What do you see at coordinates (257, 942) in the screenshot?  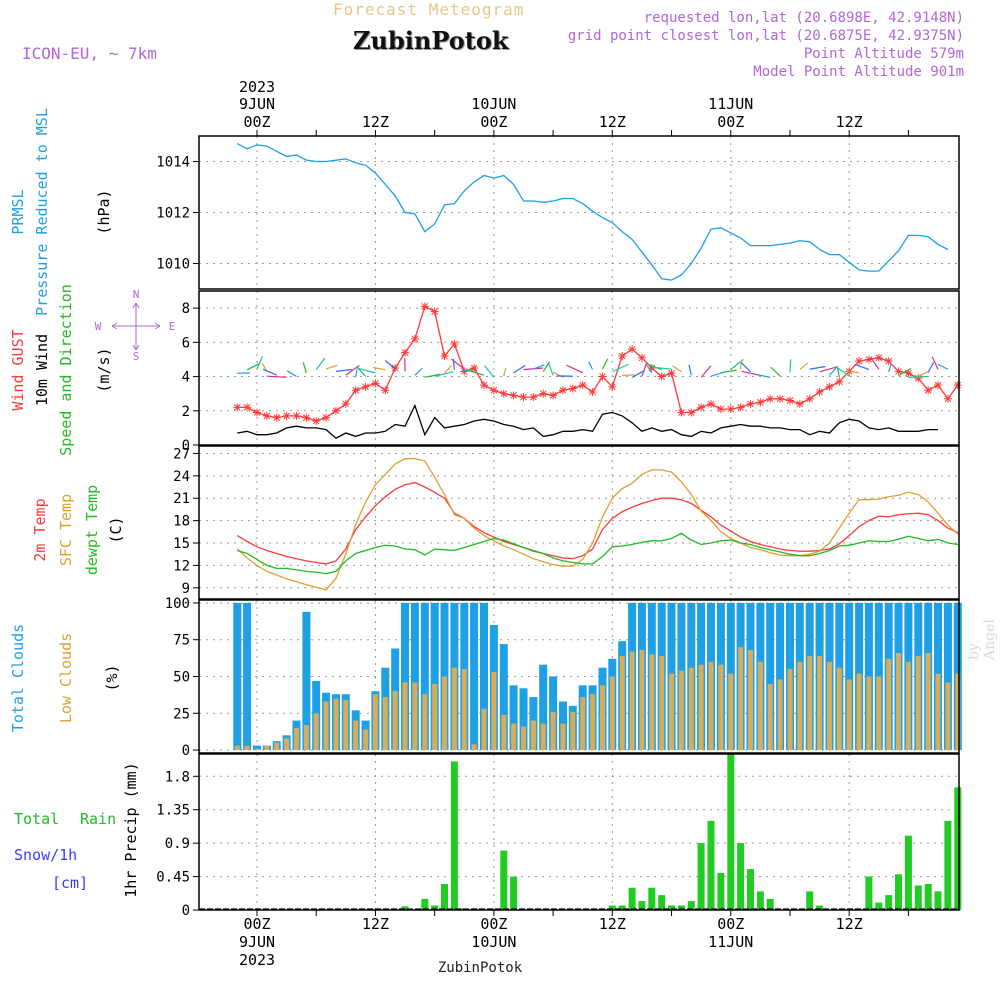 I see `bottom-time-date-label: 9JUN` at bounding box center [257, 942].